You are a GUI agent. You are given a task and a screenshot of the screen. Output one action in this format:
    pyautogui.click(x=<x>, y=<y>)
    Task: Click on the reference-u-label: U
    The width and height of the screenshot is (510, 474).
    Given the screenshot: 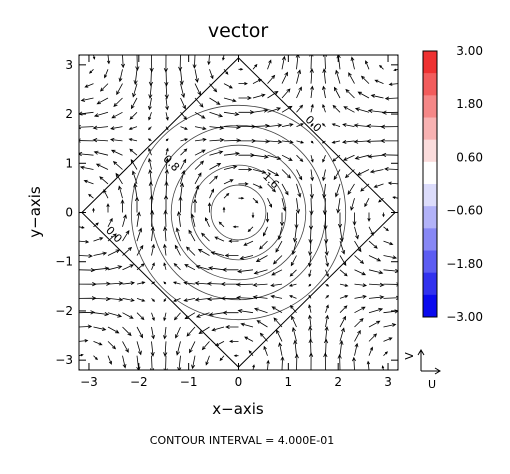 What is the action you would take?
    pyautogui.click(x=432, y=384)
    